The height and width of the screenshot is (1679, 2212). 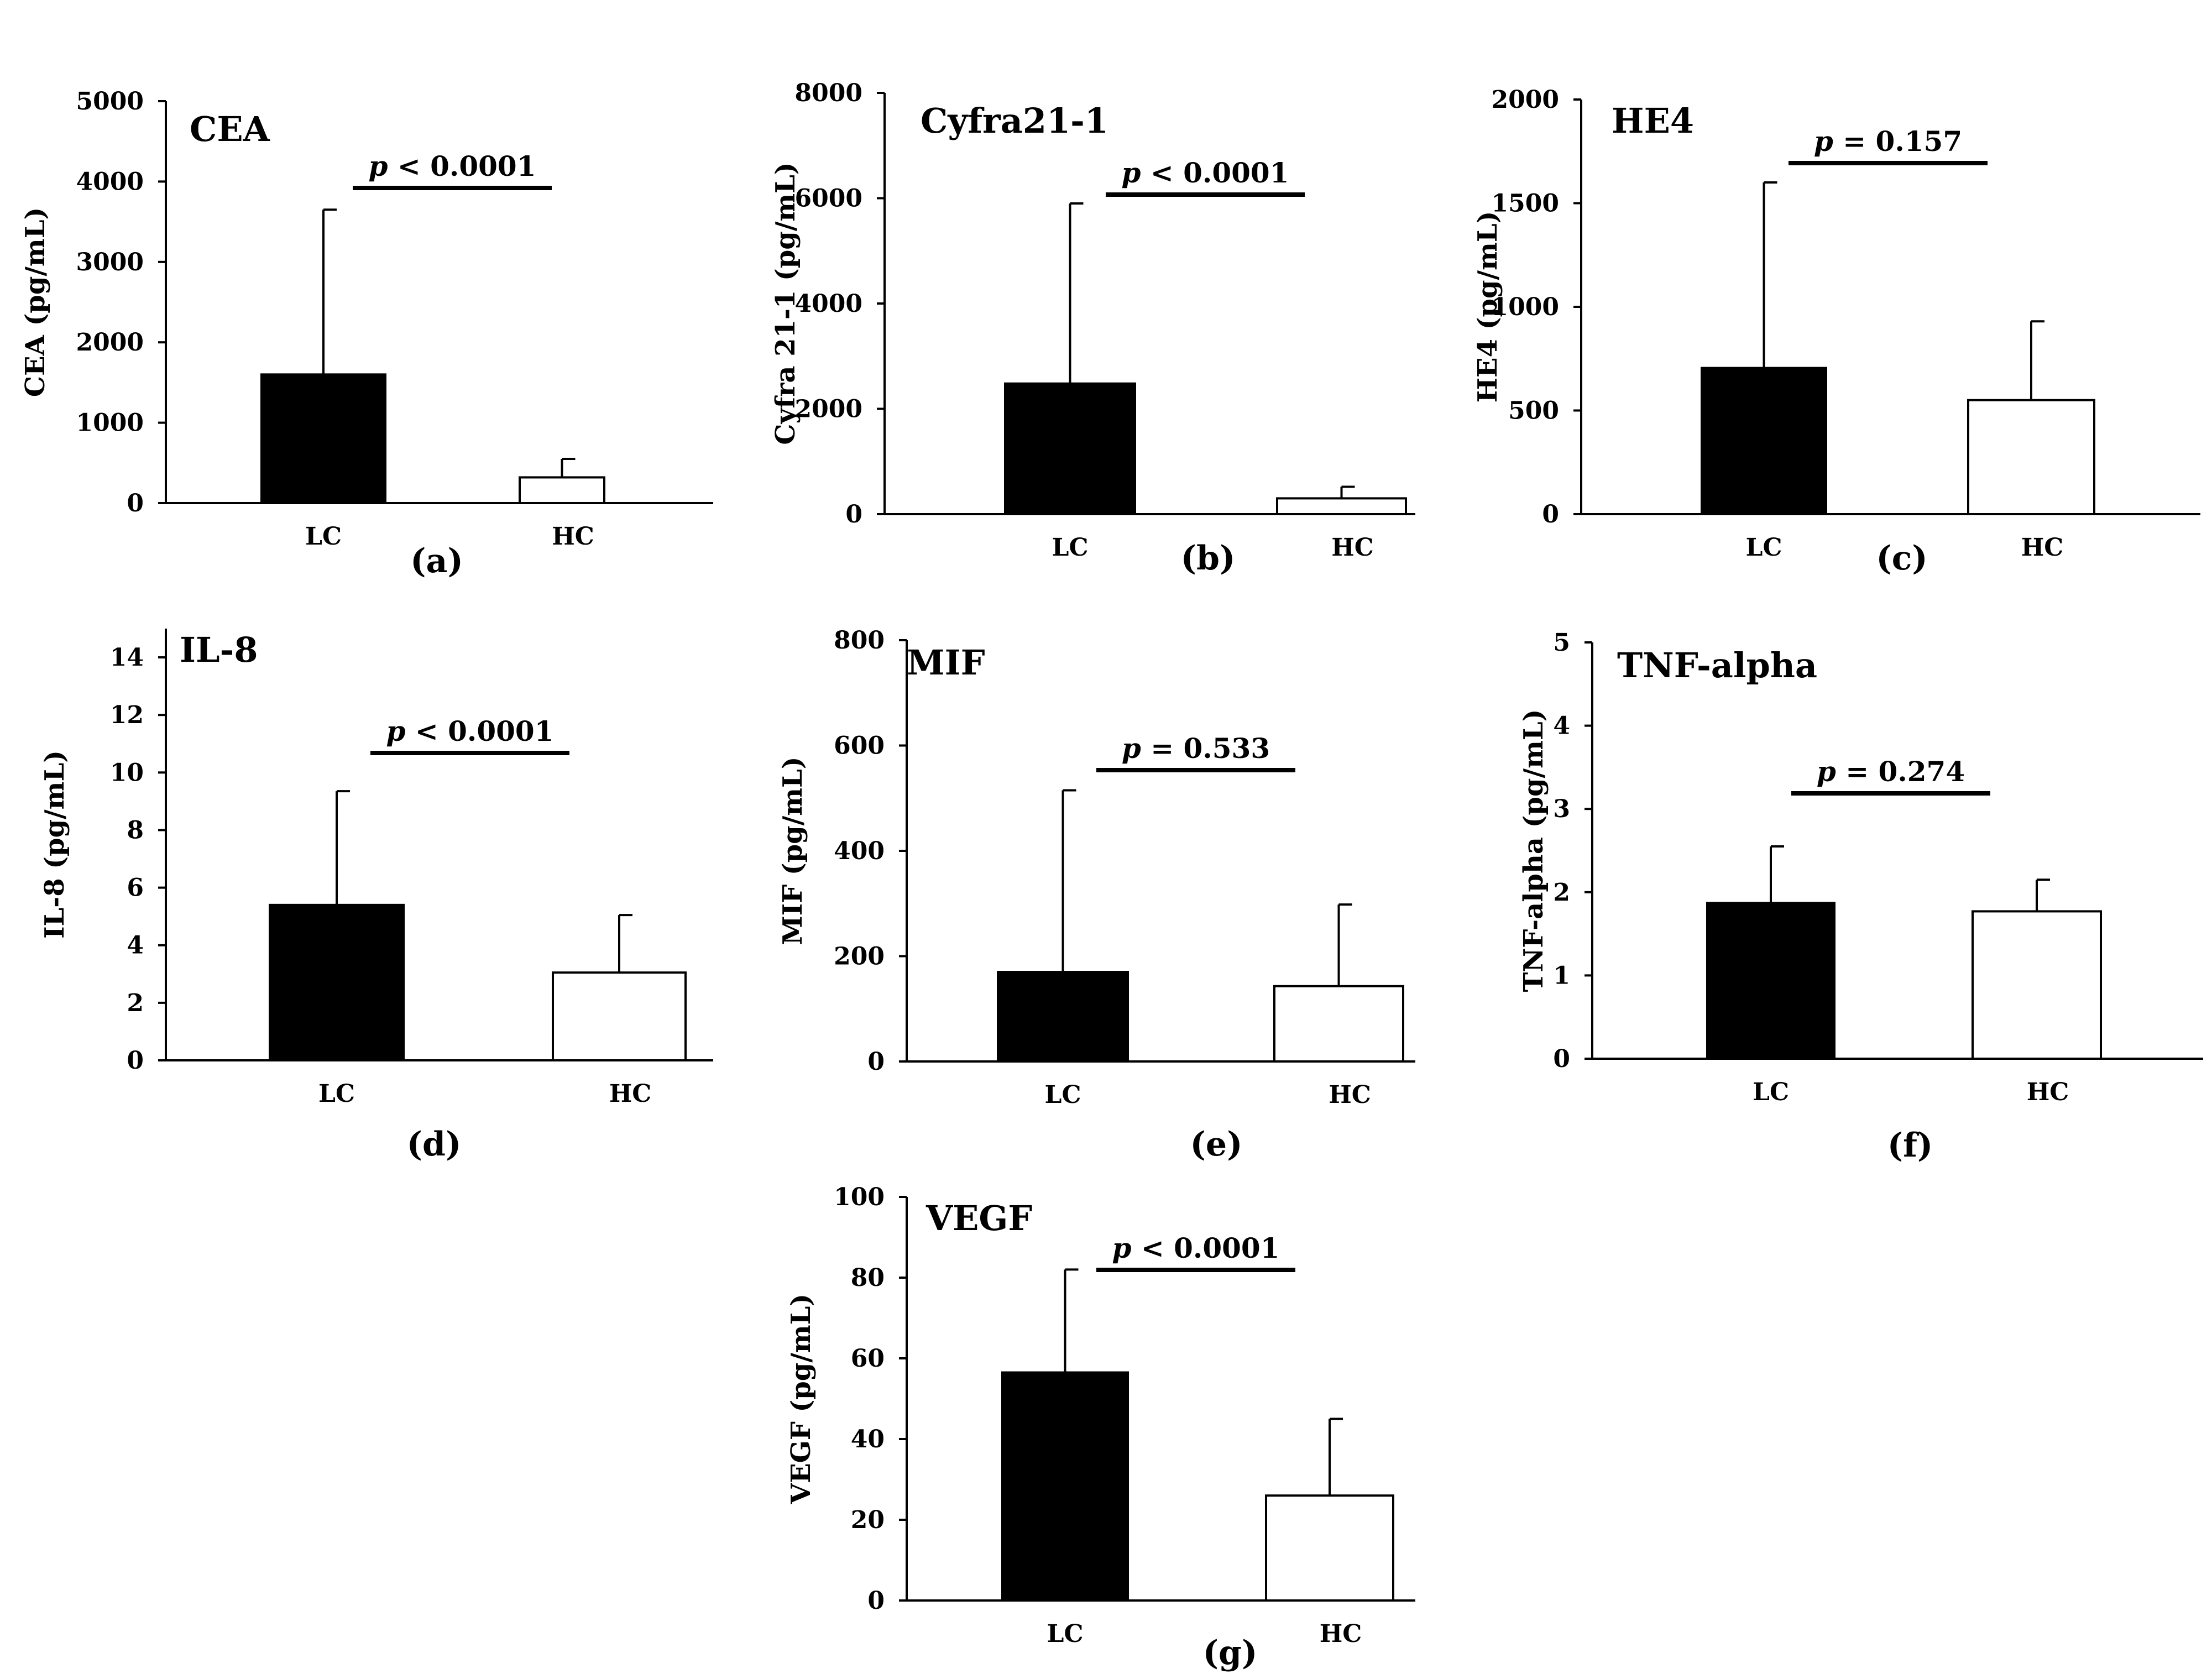 I want to click on panel-label: (d), so click(x=434, y=1144).